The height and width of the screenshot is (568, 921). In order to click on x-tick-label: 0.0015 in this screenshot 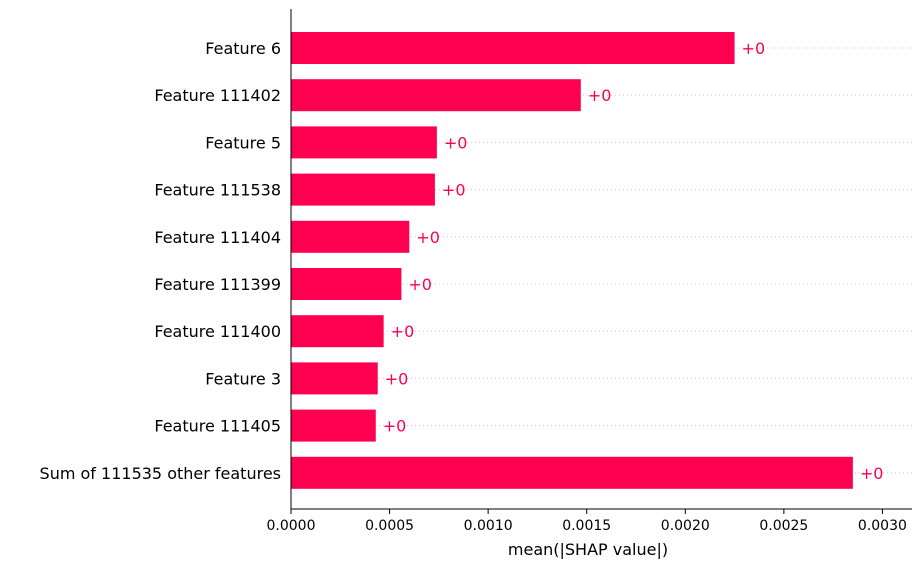, I will do `click(586, 526)`.